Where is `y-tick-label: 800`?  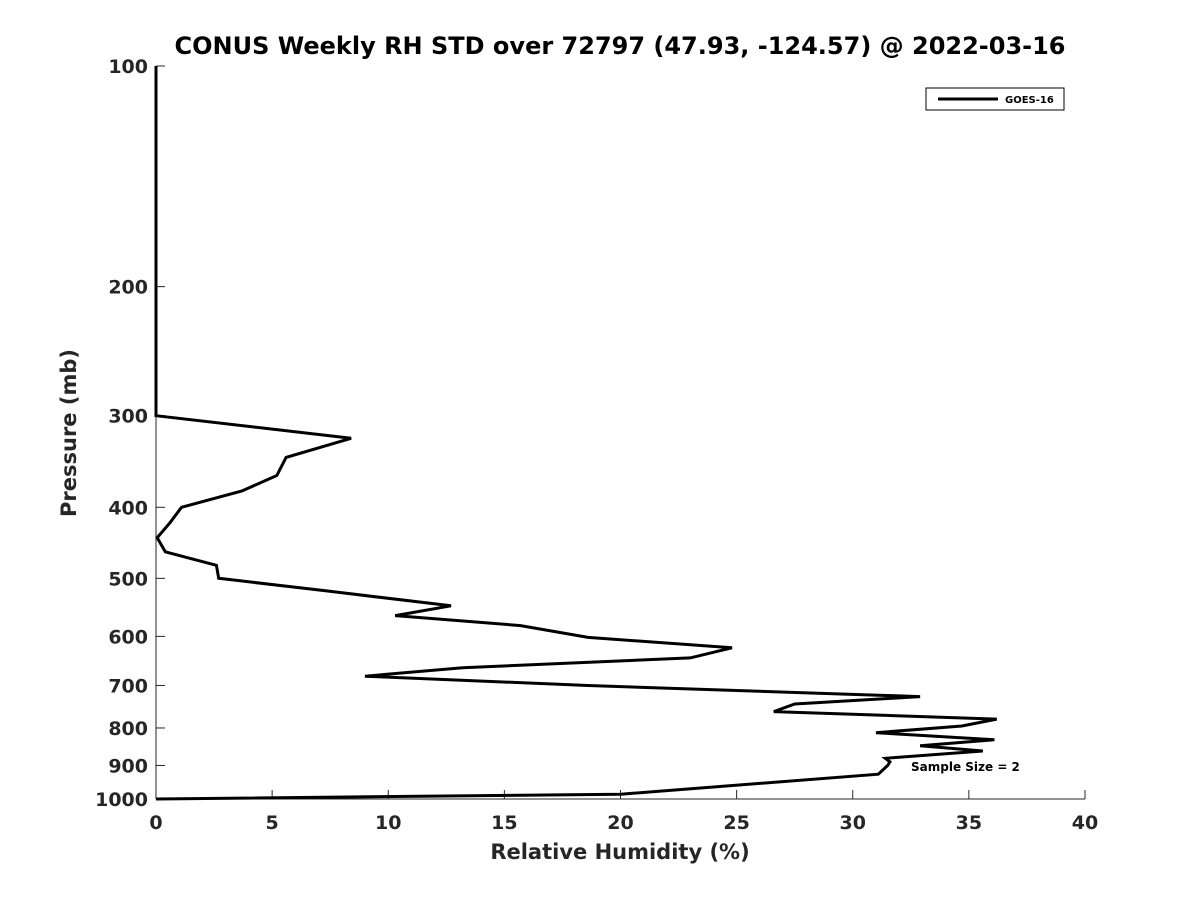
y-tick-label: 800 is located at coordinates (128, 729).